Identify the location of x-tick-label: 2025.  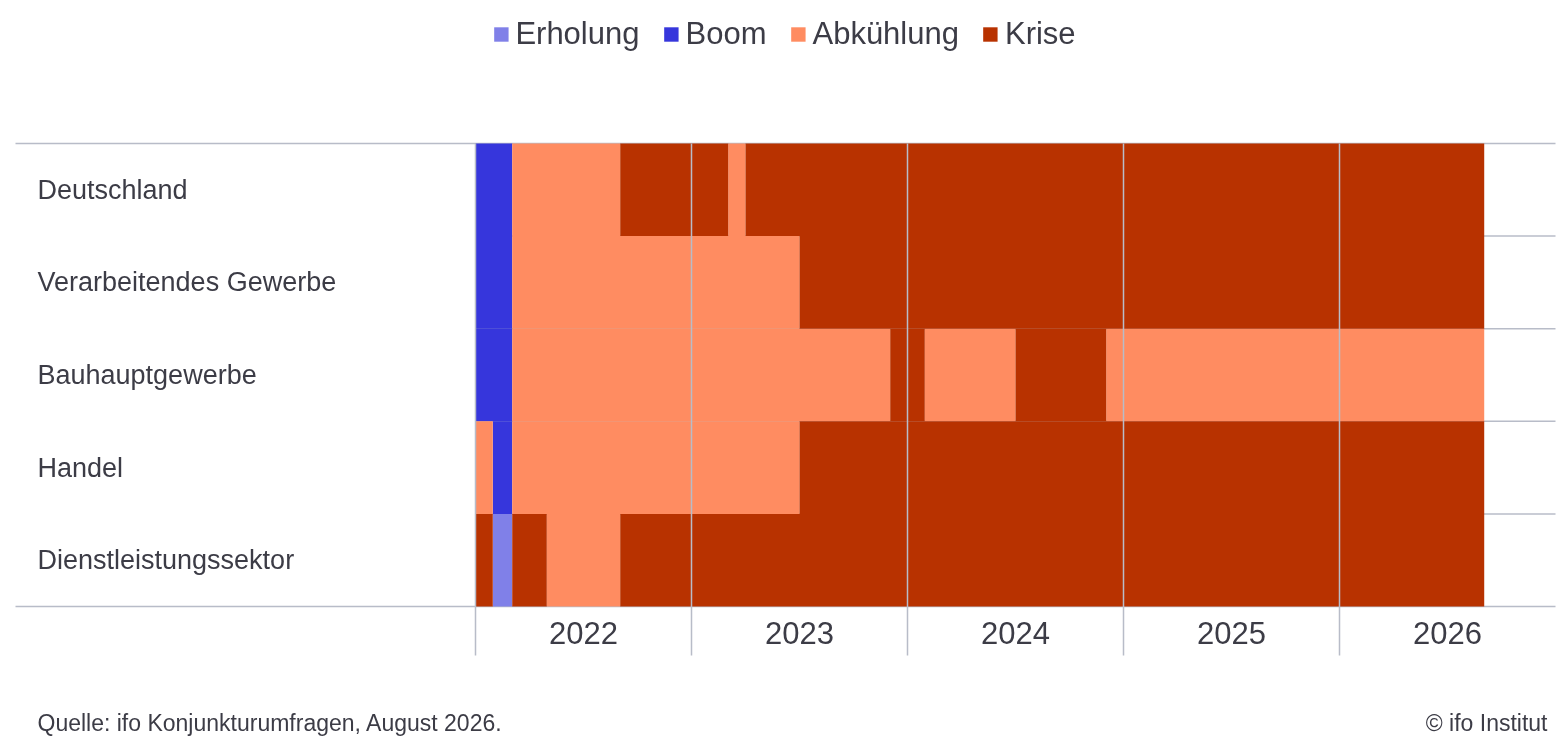
(1231, 633).